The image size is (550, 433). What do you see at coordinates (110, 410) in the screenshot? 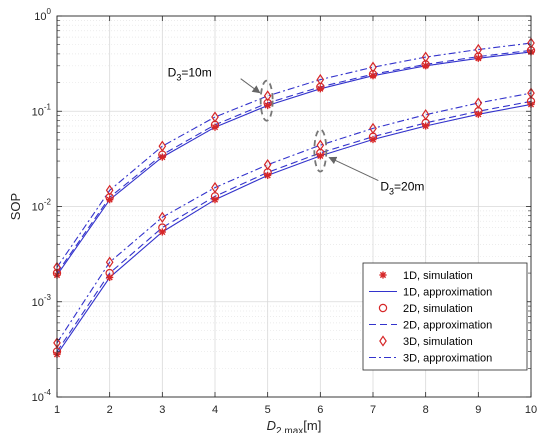
I see `x-tick-label: 2` at bounding box center [110, 410].